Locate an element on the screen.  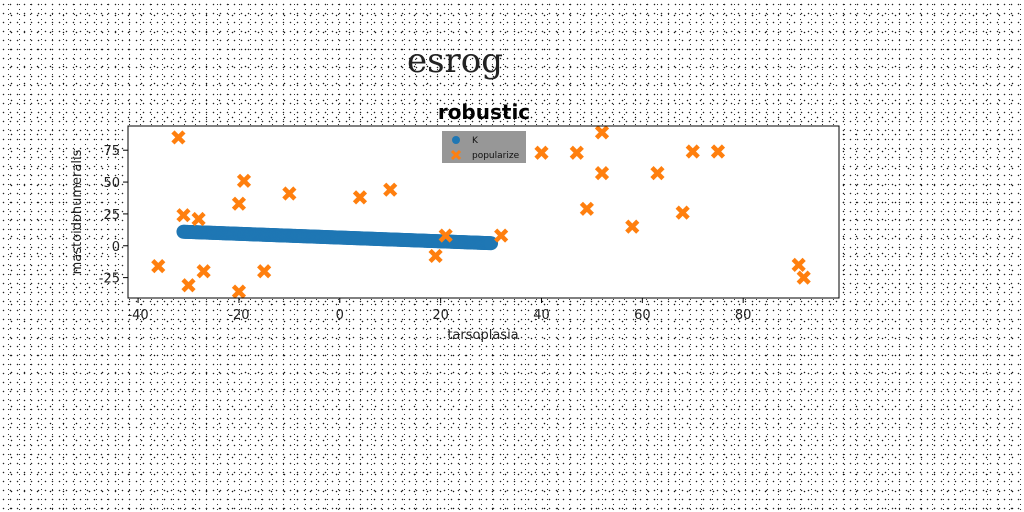
x-tick-label: 0 is located at coordinates (340, 315).